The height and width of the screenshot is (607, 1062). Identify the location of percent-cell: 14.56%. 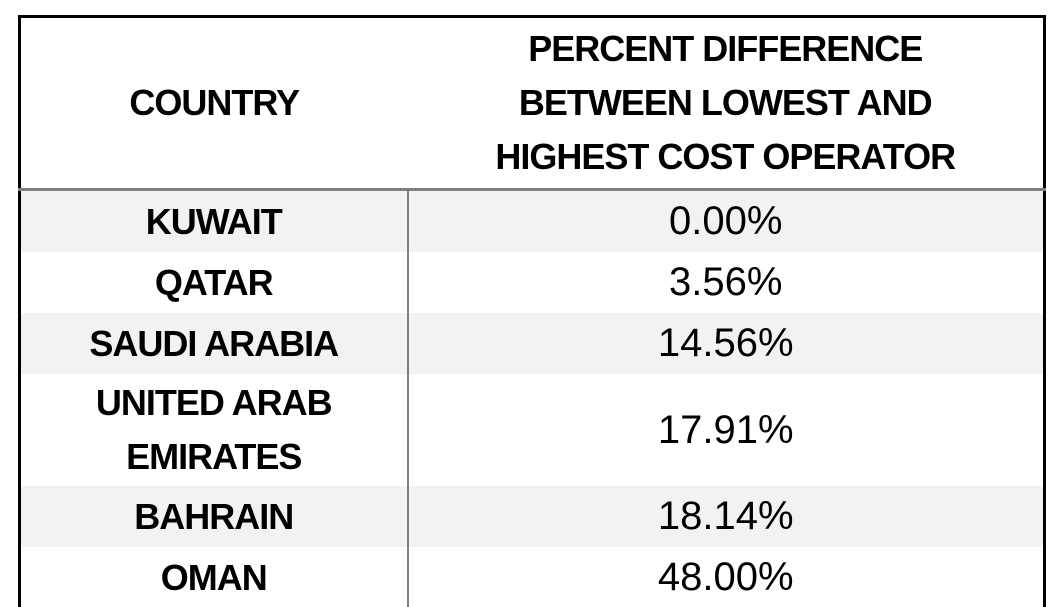
(726, 343).